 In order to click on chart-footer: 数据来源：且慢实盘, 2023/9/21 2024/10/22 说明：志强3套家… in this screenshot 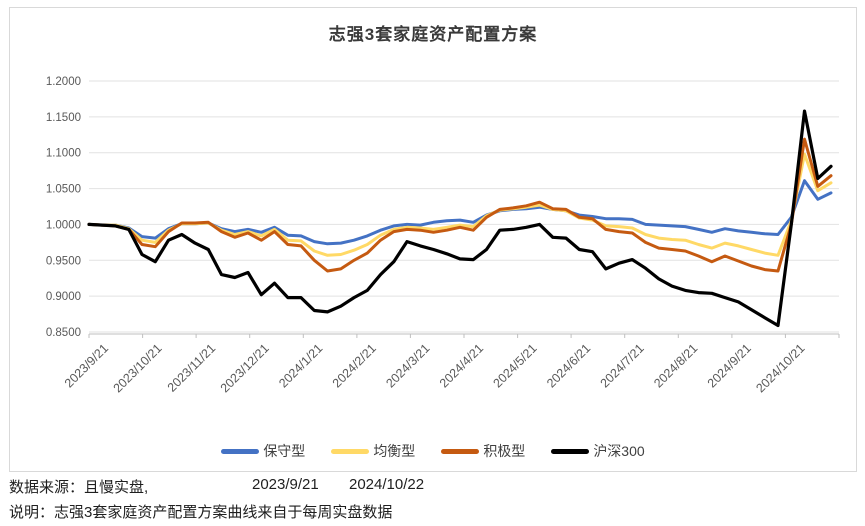, I will do `click(432, 499)`.